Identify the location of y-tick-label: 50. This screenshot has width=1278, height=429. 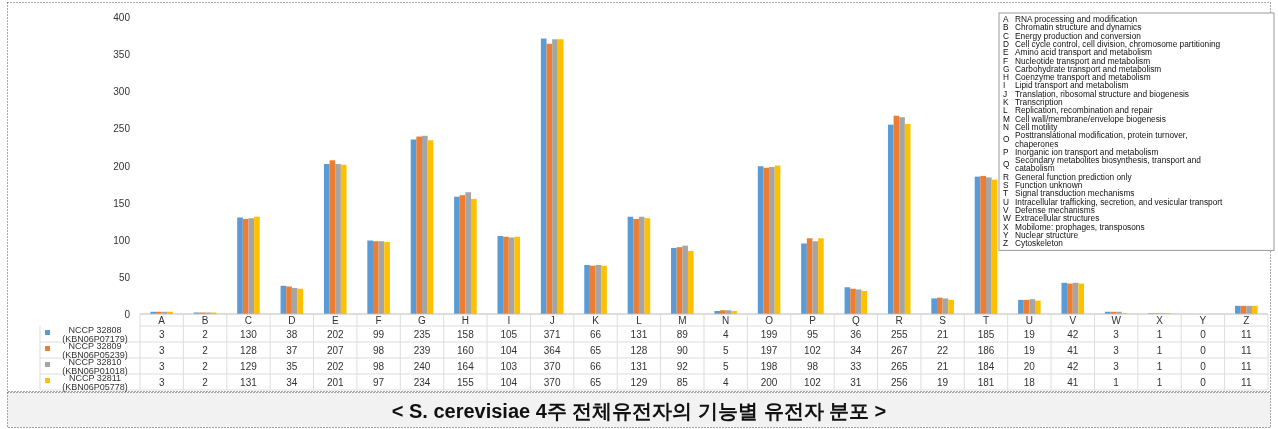
(124, 277).